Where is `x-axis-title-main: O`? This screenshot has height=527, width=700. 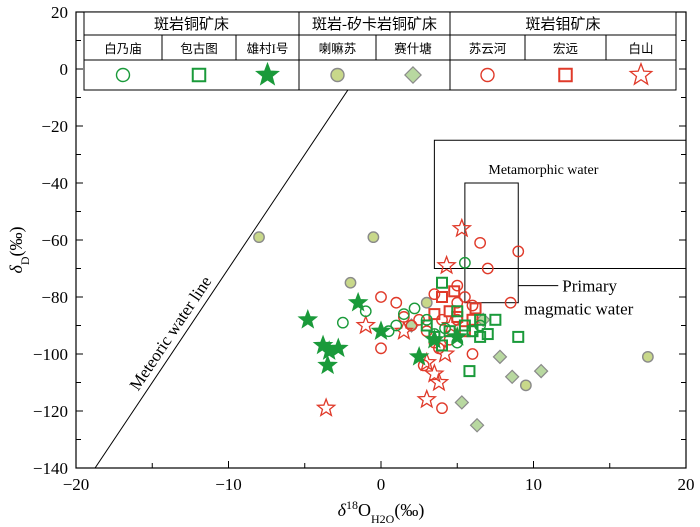 x-axis-title-main: O is located at coordinates (364, 510).